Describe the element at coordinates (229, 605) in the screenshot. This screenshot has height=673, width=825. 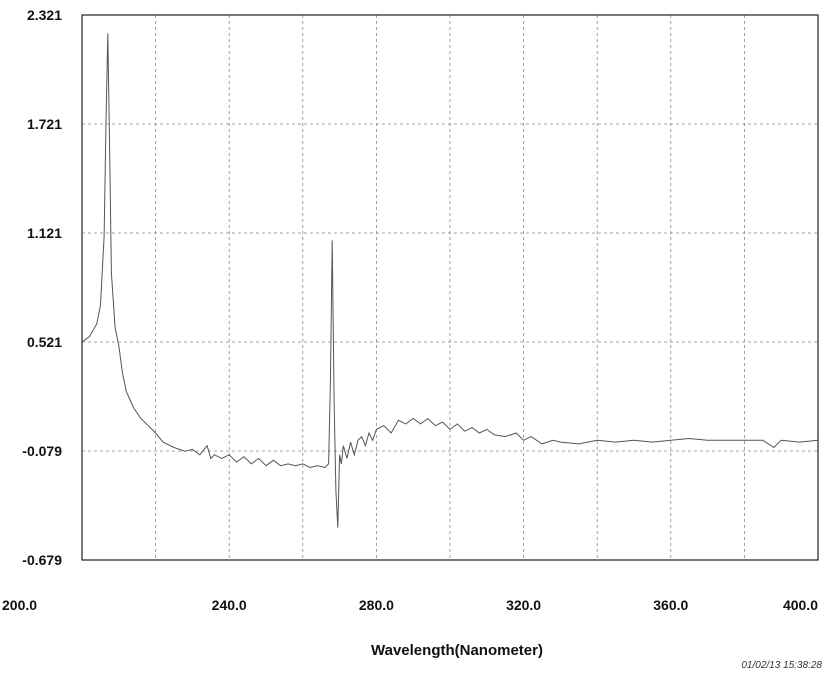
I see `x-tick-label: 240.0` at that location.